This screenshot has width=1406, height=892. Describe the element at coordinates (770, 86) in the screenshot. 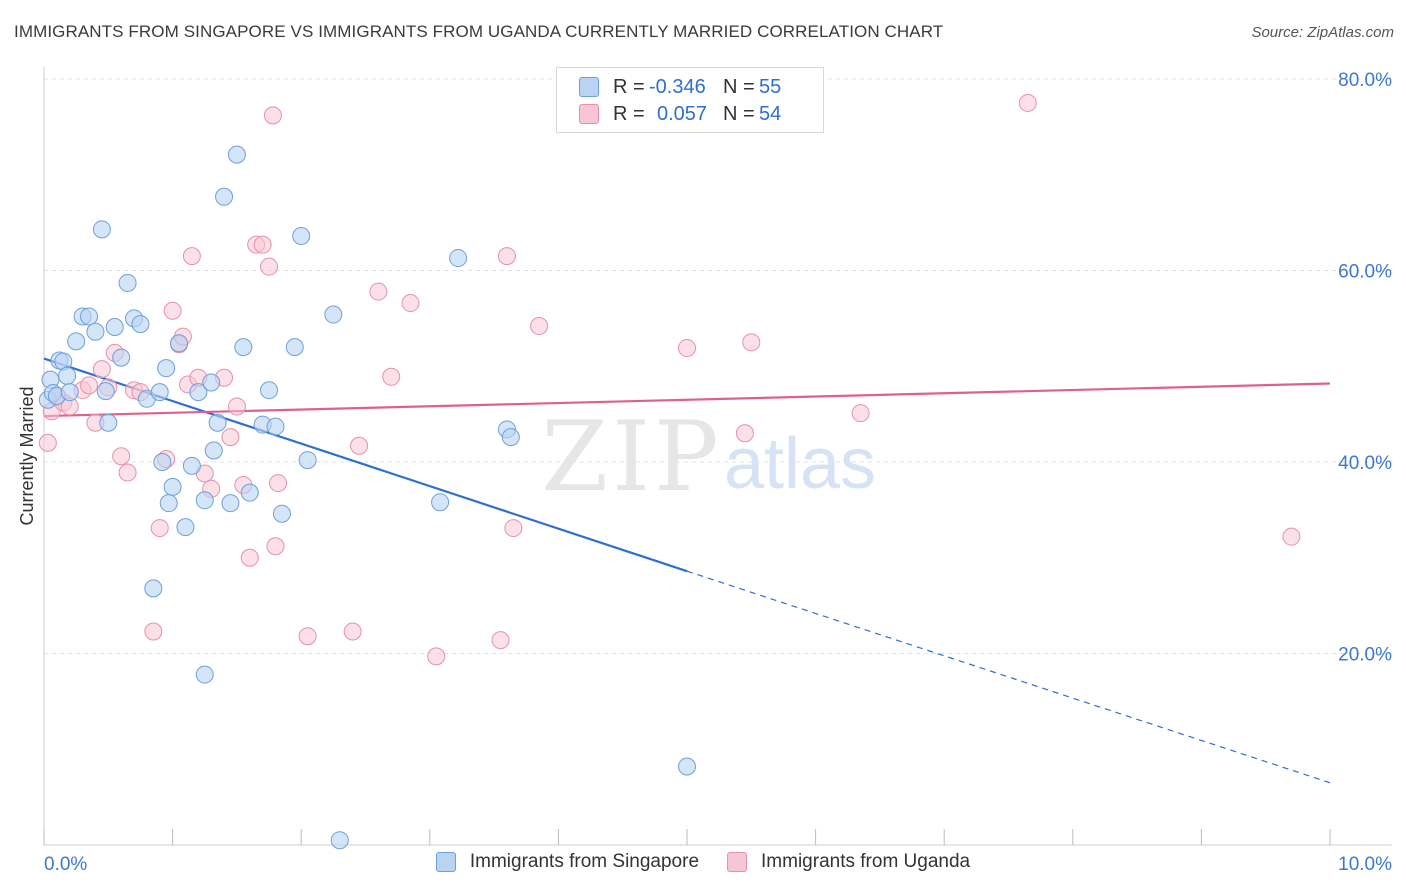

I see `n-value: 55` at that location.